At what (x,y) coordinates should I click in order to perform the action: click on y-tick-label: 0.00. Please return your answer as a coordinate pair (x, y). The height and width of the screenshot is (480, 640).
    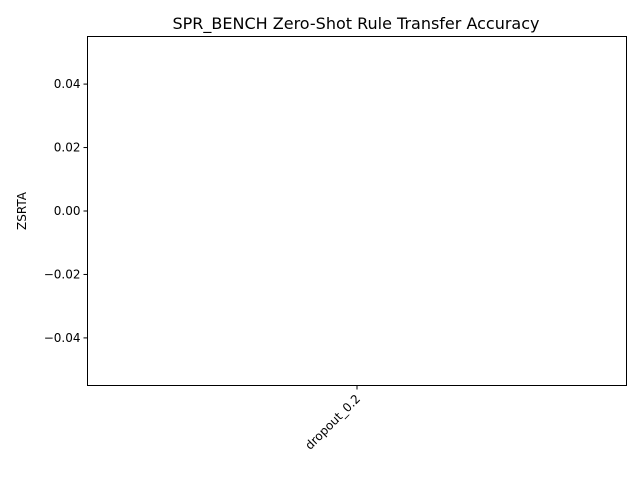
    Looking at the image, I should click on (67, 211).